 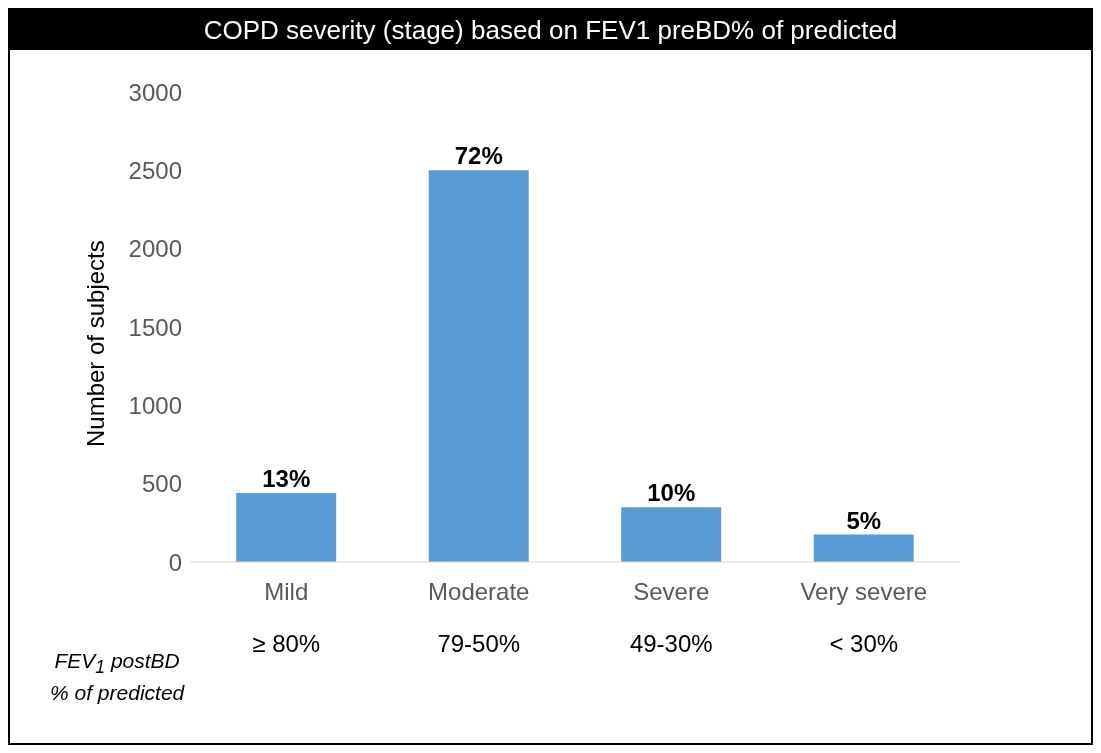 I want to click on y-tick-label: 0, so click(x=175, y=562).